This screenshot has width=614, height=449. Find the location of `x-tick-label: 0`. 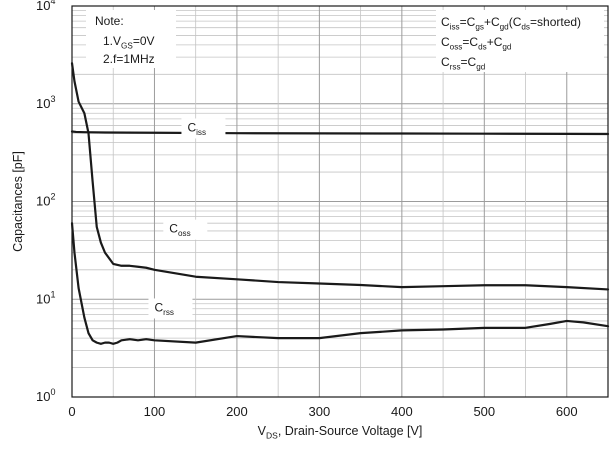

x-tick-label: 0 is located at coordinates (71, 411).